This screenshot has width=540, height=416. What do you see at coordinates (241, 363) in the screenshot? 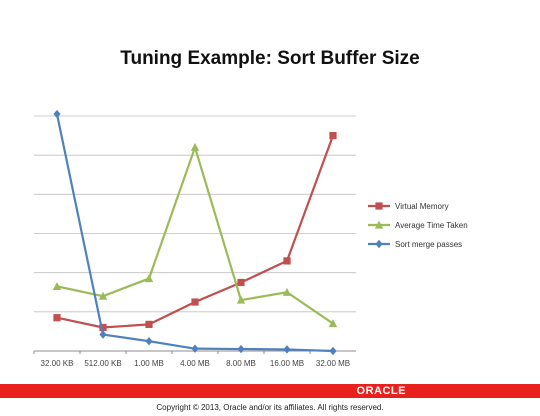
I see `x-tick-label: 8.00 MB` at bounding box center [241, 363].